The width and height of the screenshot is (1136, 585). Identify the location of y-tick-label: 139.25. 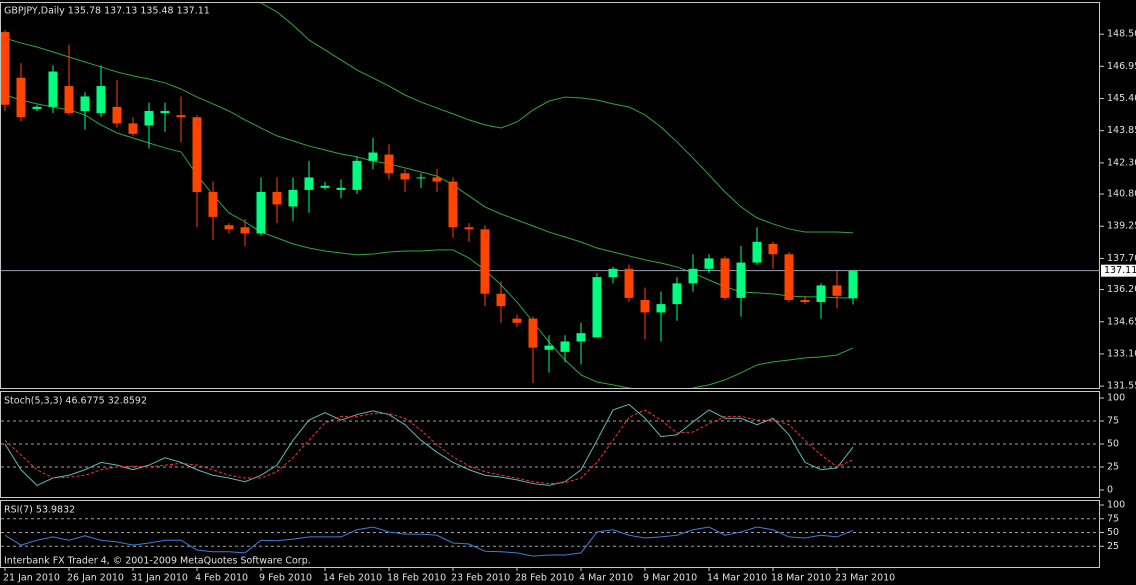
(1121, 226).